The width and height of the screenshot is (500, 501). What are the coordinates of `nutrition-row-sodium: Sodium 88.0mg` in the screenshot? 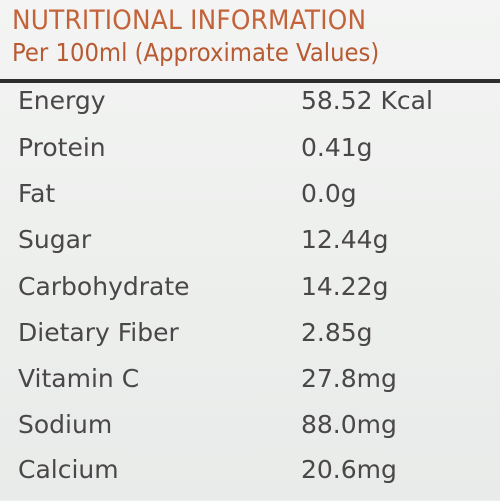 It's located at (250, 433).